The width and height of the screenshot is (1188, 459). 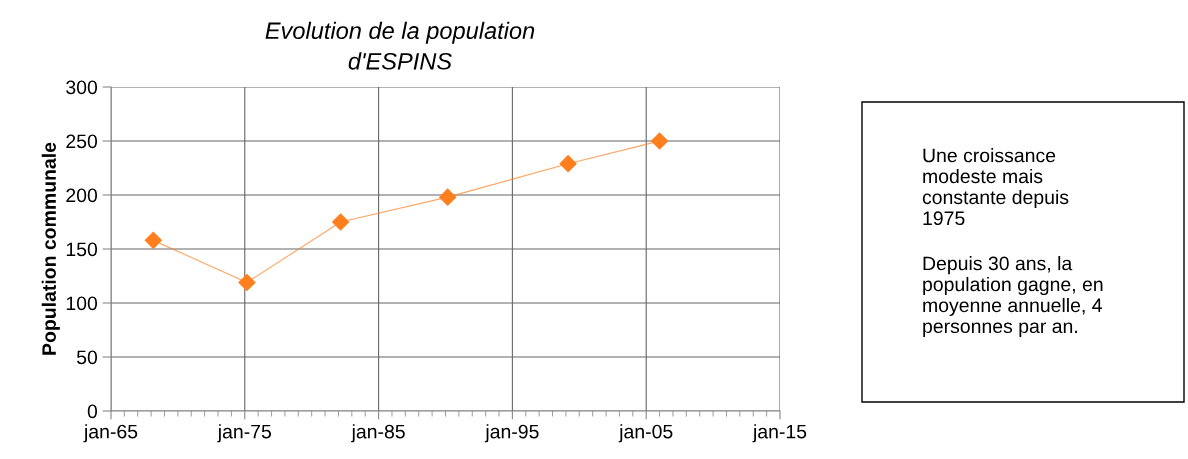 I want to click on y-tick-label: 300, so click(x=82, y=87).